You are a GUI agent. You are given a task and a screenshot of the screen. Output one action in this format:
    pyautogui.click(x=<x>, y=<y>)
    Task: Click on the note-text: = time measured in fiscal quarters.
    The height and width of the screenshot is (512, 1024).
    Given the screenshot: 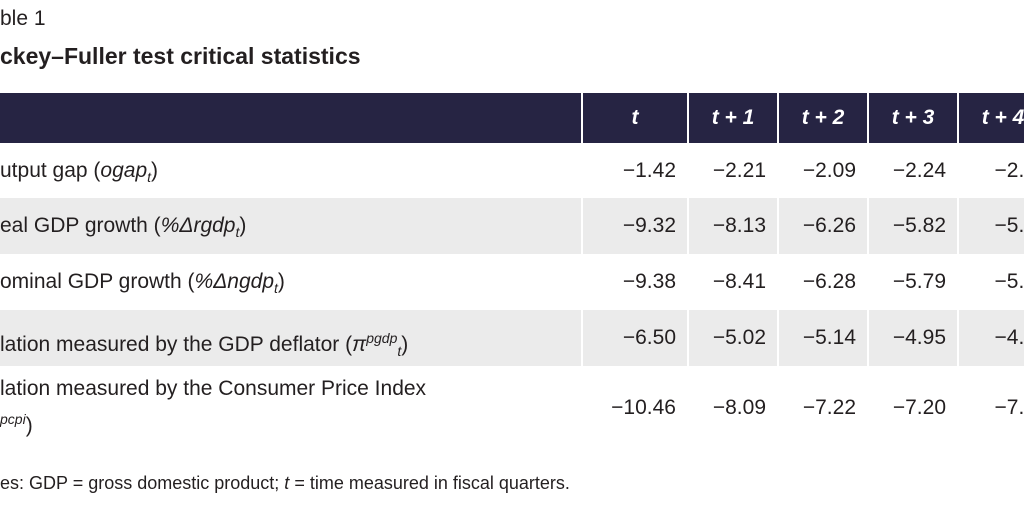 What is the action you would take?
    pyautogui.click(x=429, y=483)
    